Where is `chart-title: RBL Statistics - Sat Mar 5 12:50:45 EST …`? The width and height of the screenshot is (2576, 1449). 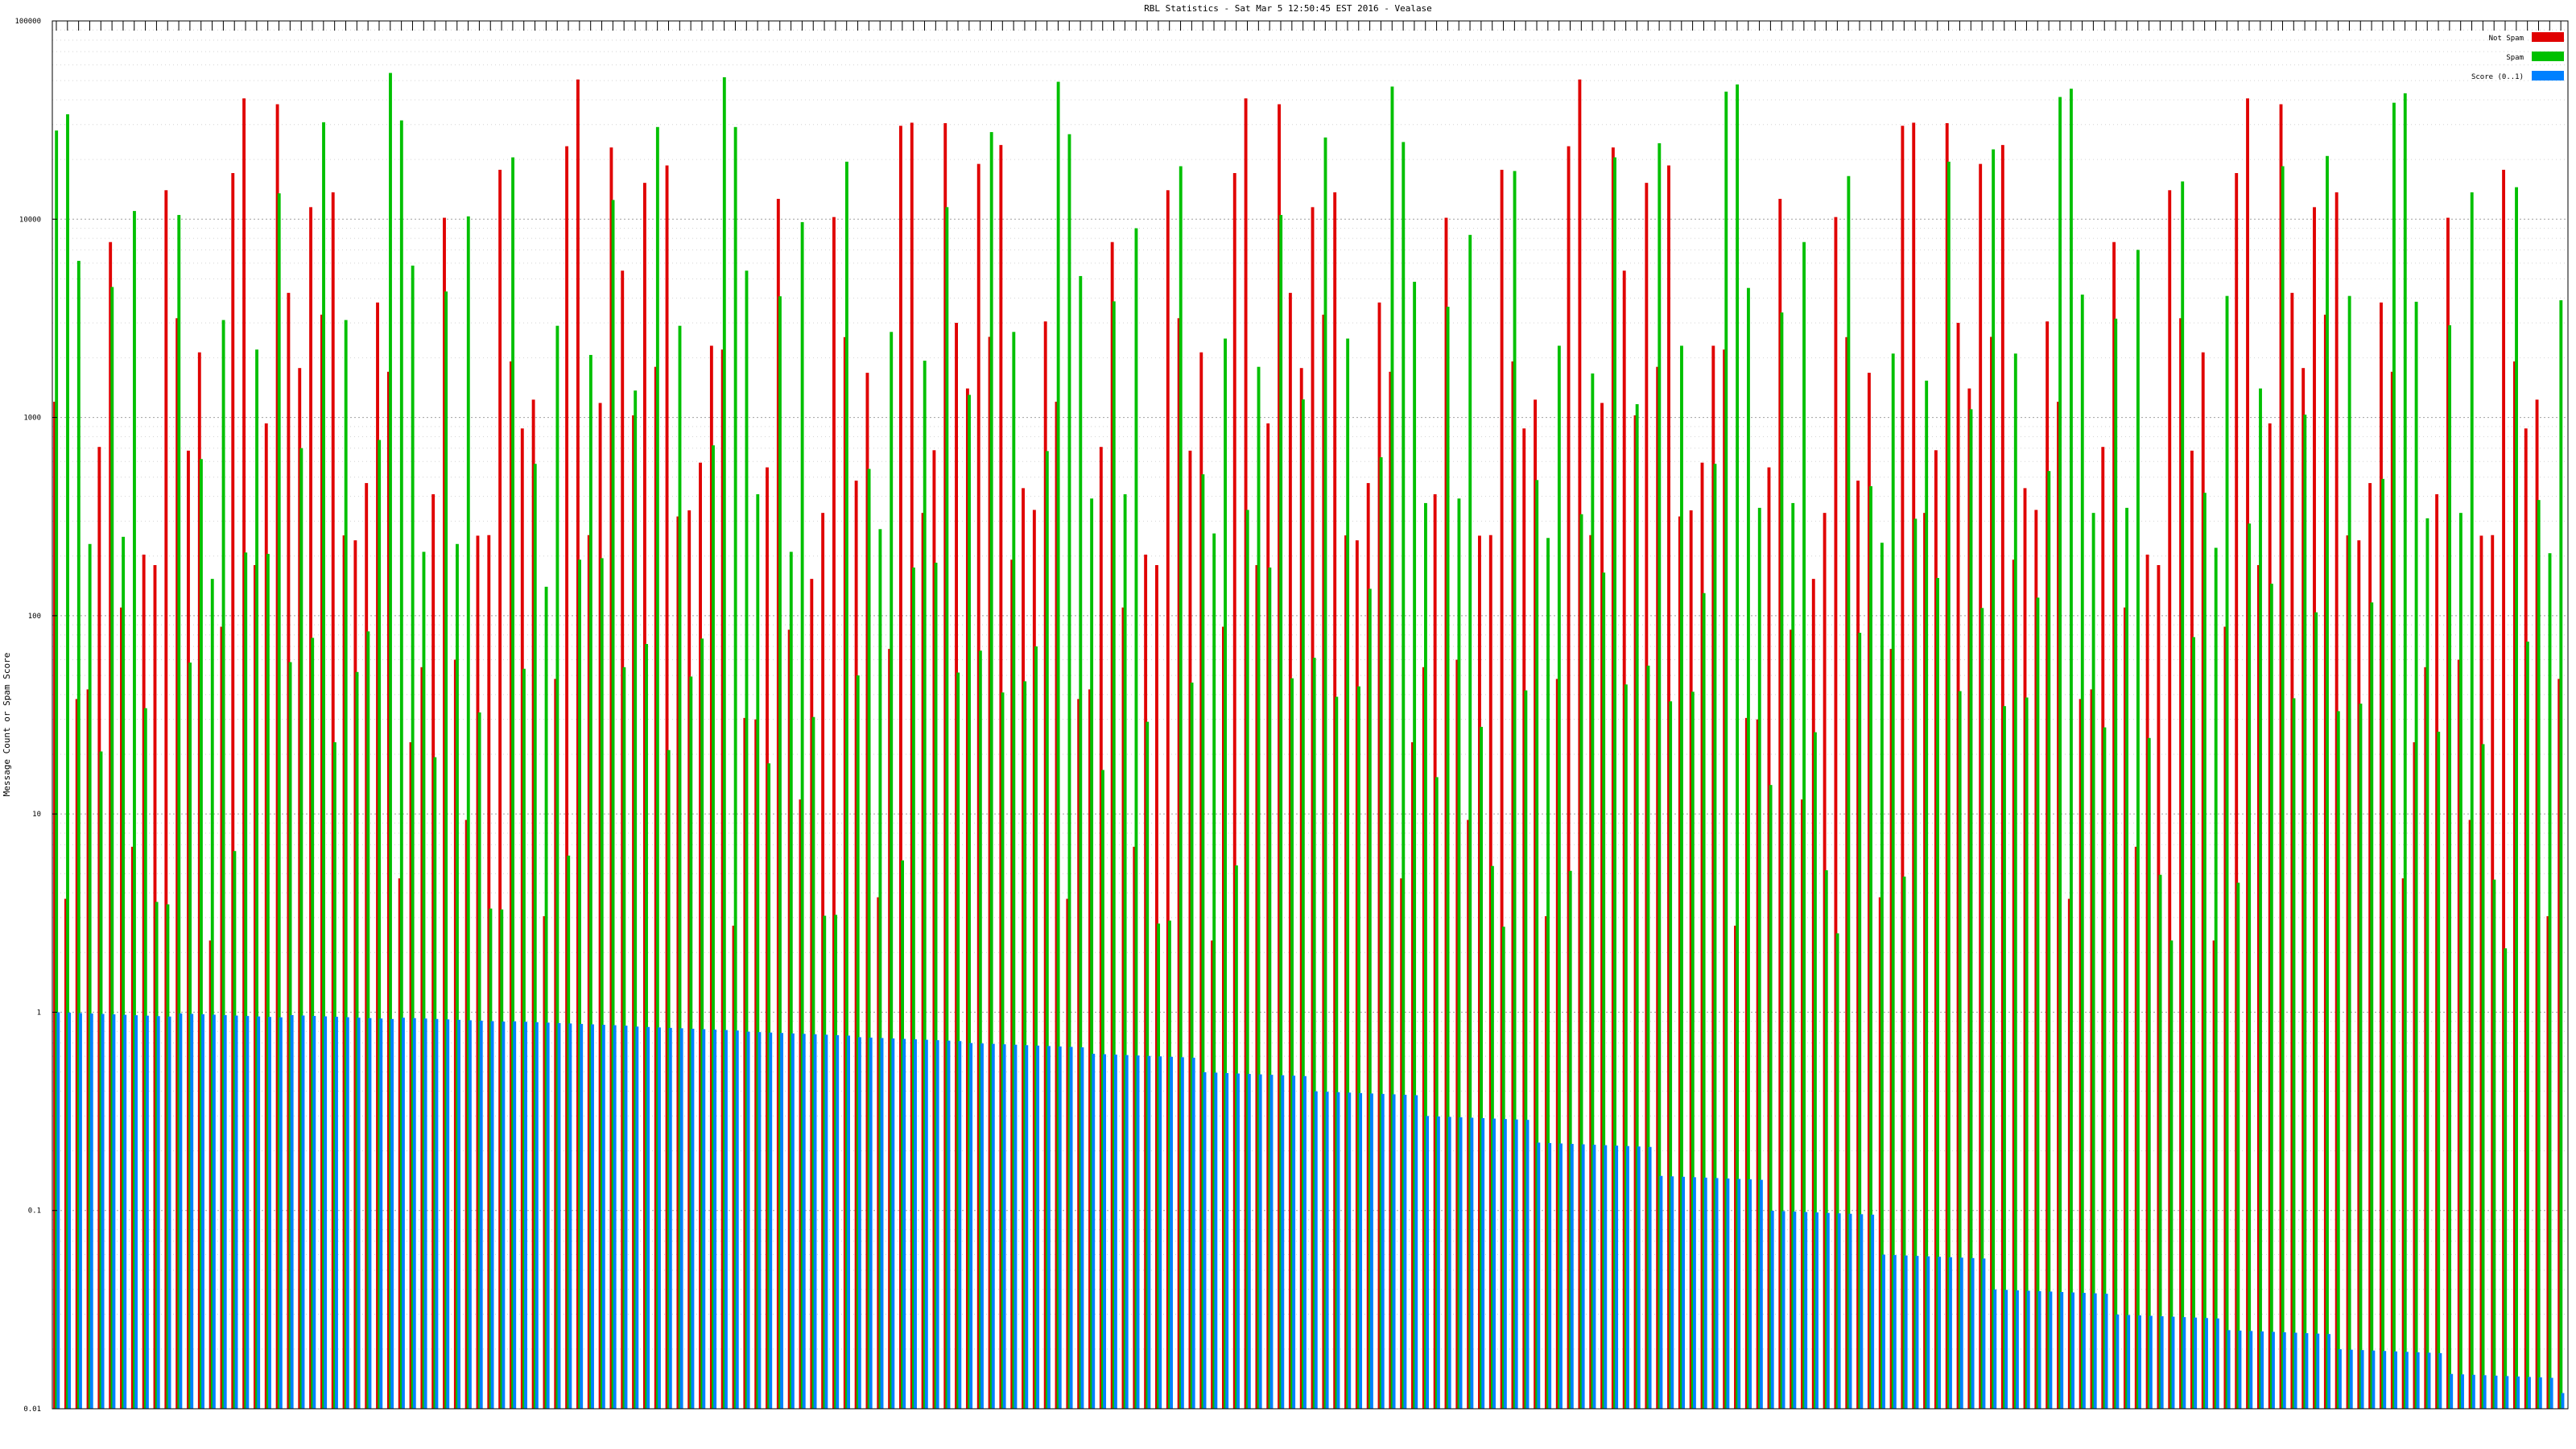 chart-title: RBL Statistics - Sat Mar 5 12:50:45 EST … is located at coordinates (1288, 8).